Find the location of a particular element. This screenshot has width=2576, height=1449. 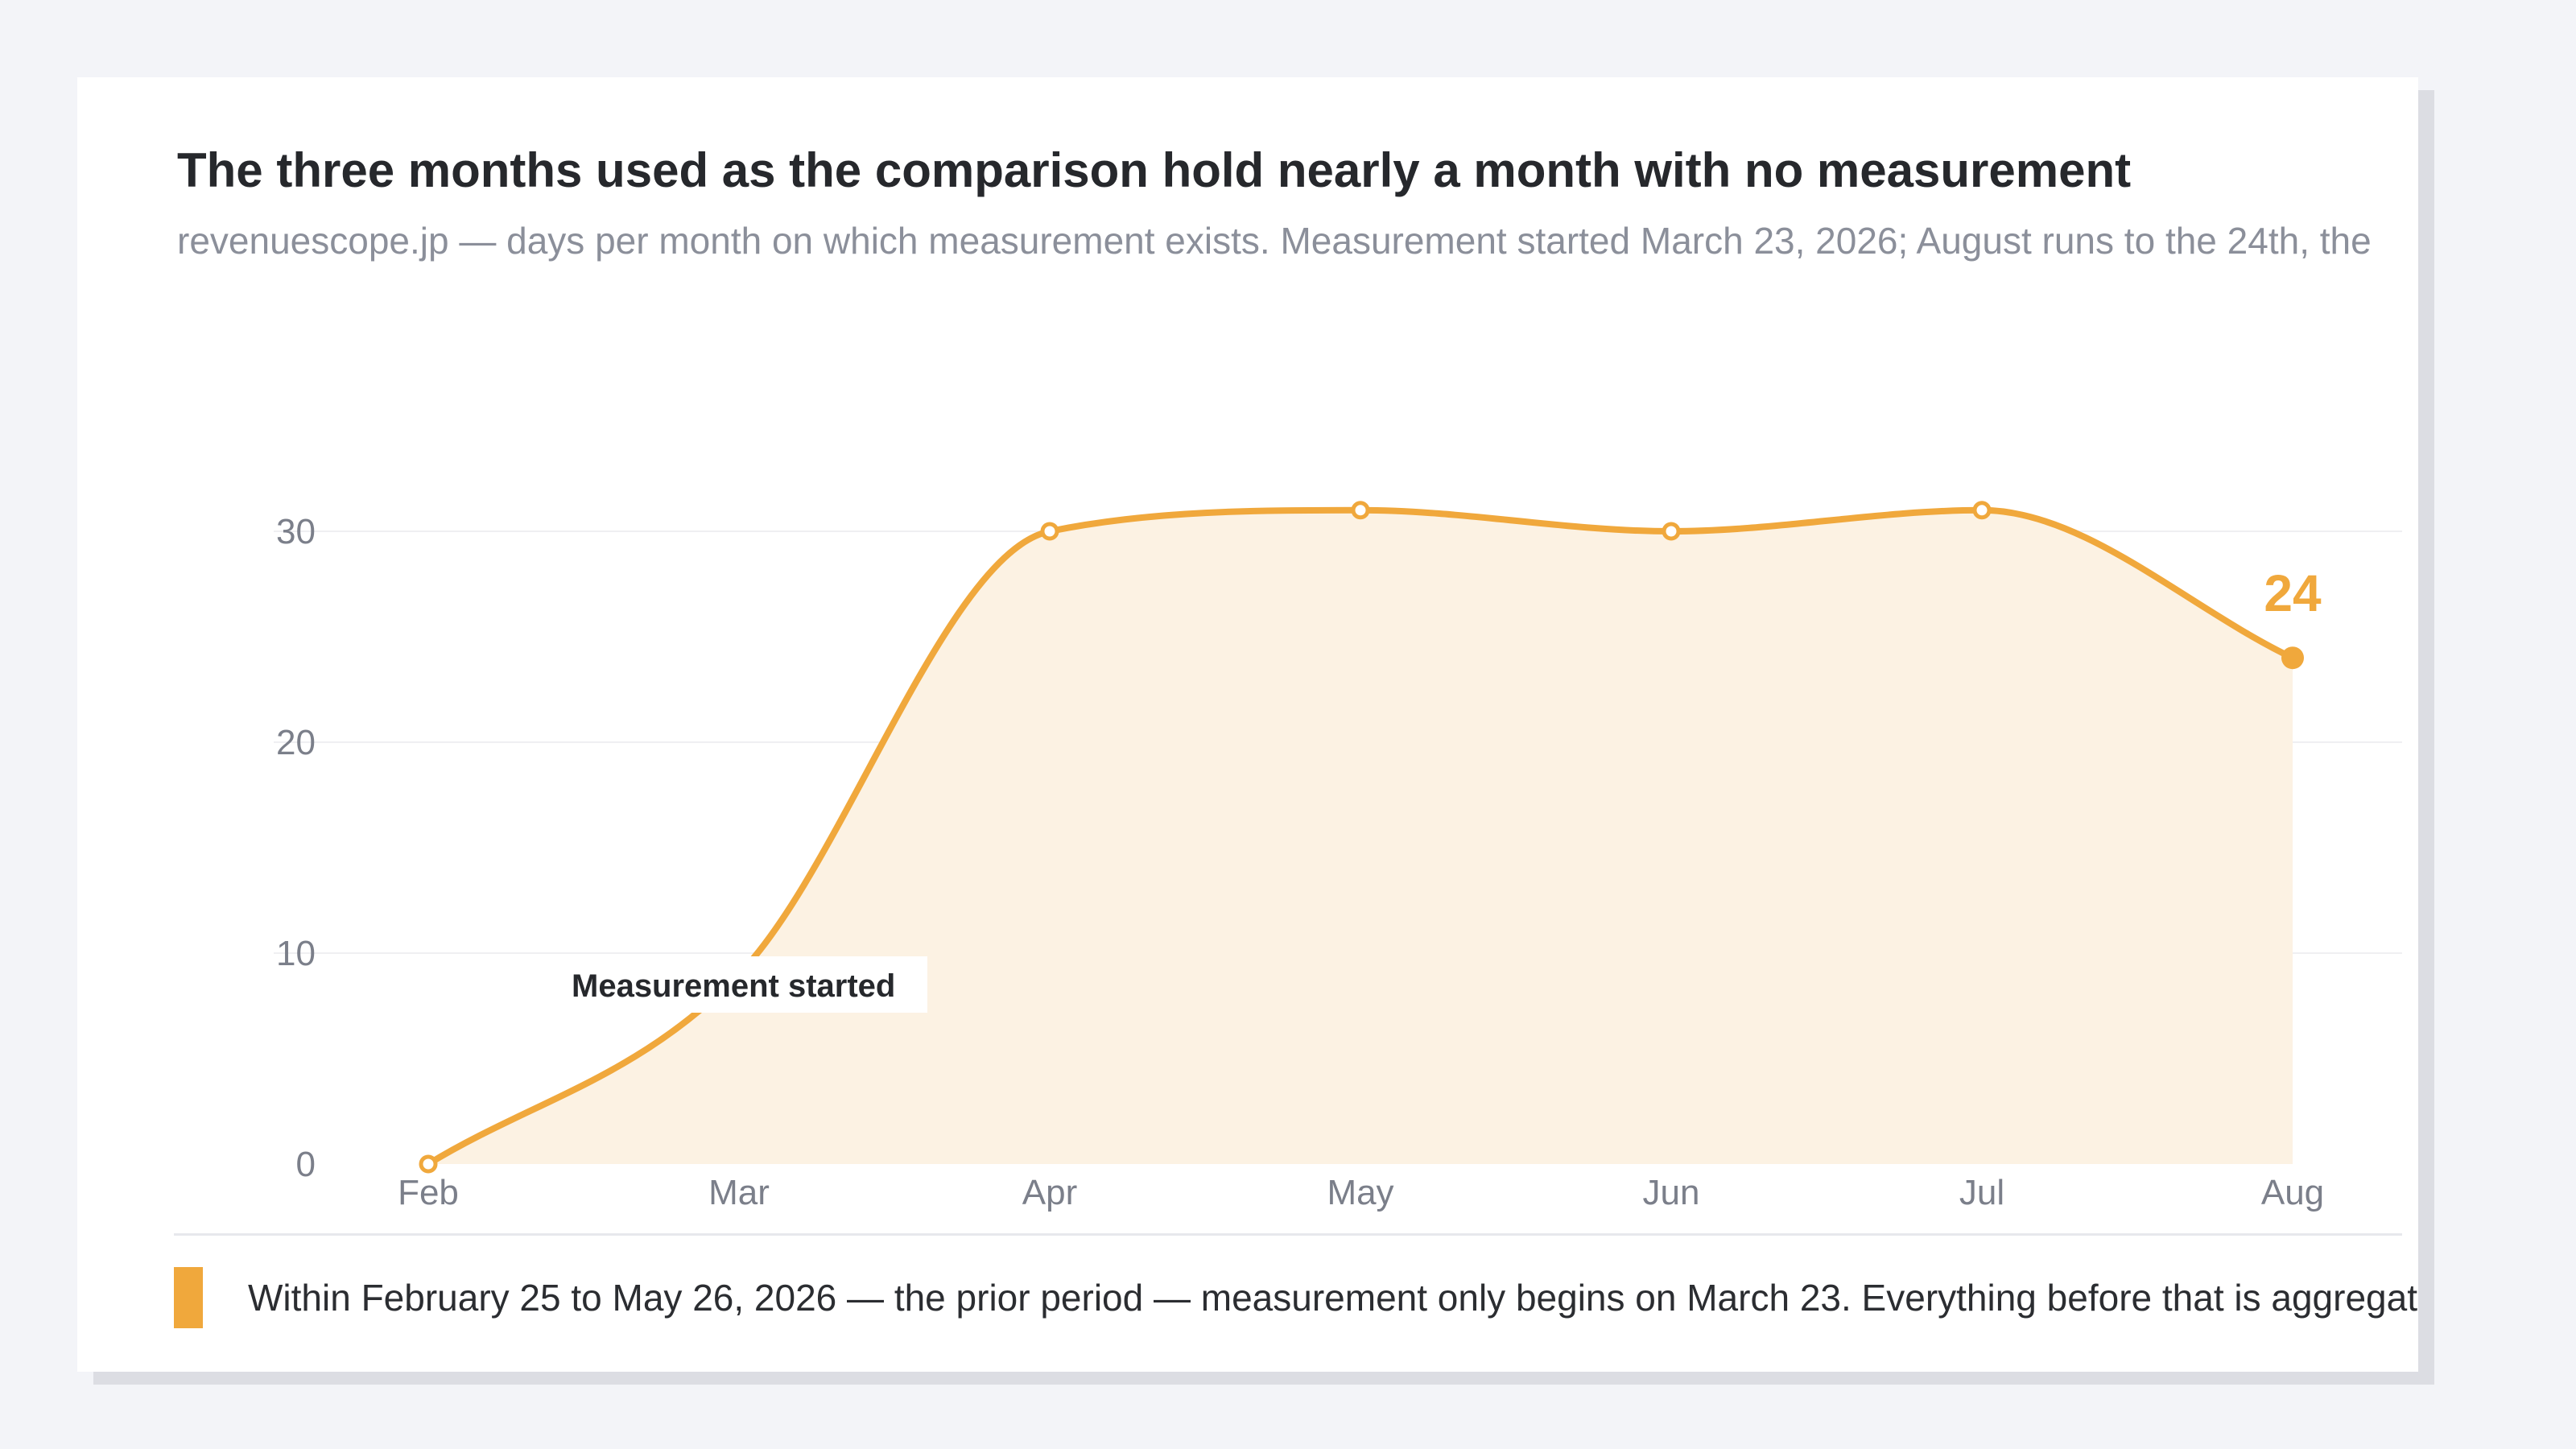

y-tick-label: 30 is located at coordinates (296, 531).